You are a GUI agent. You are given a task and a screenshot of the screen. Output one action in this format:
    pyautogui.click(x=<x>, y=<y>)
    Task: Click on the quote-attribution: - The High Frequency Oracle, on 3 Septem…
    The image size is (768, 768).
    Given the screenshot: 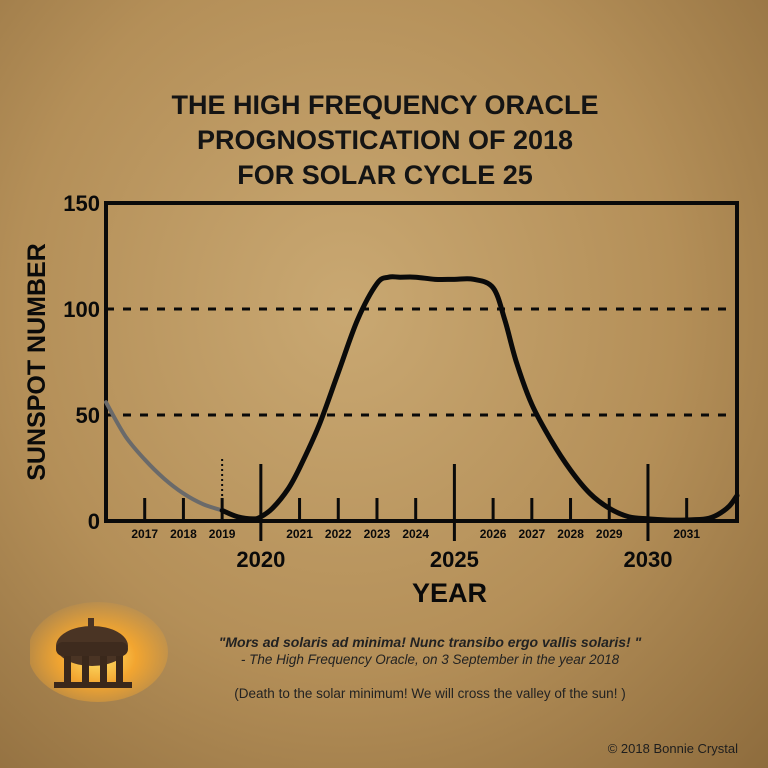 What is the action you would take?
    pyautogui.click(x=430, y=659)
    